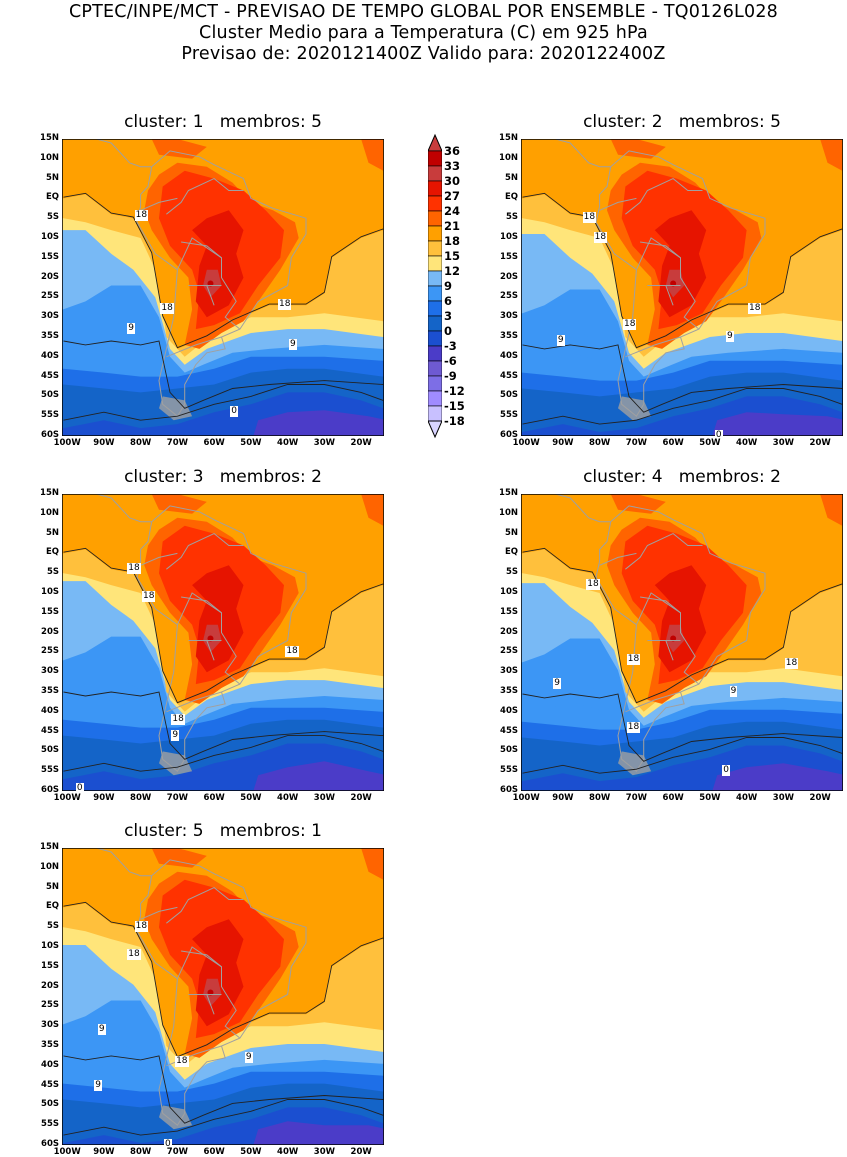 The image size is (847, 1157). What do you see at coordinates (452, 256) in the screenshot?
I see `colorbar-label: 15` at bounding box center [452, 256].